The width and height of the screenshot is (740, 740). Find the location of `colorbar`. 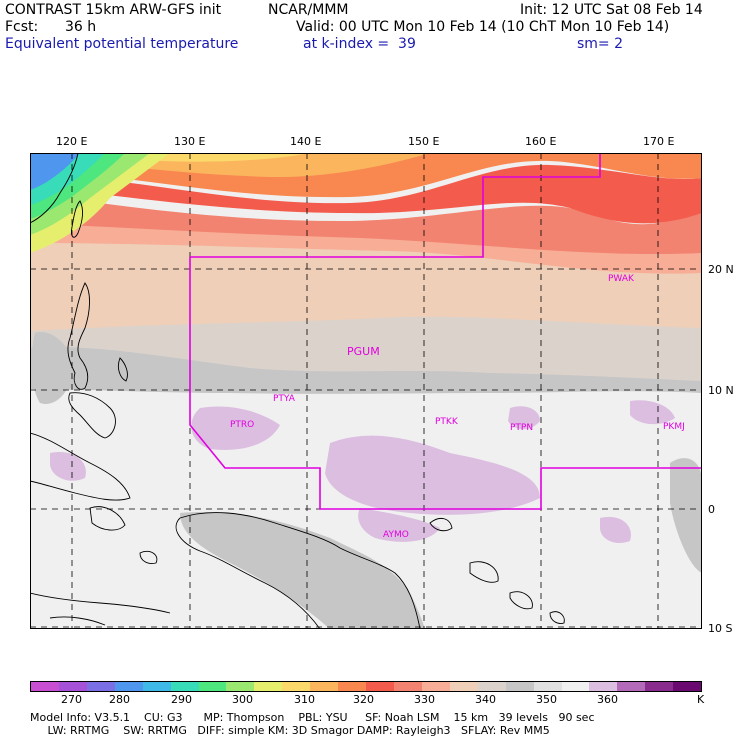

colorbar is located at coordinates (366, 686).